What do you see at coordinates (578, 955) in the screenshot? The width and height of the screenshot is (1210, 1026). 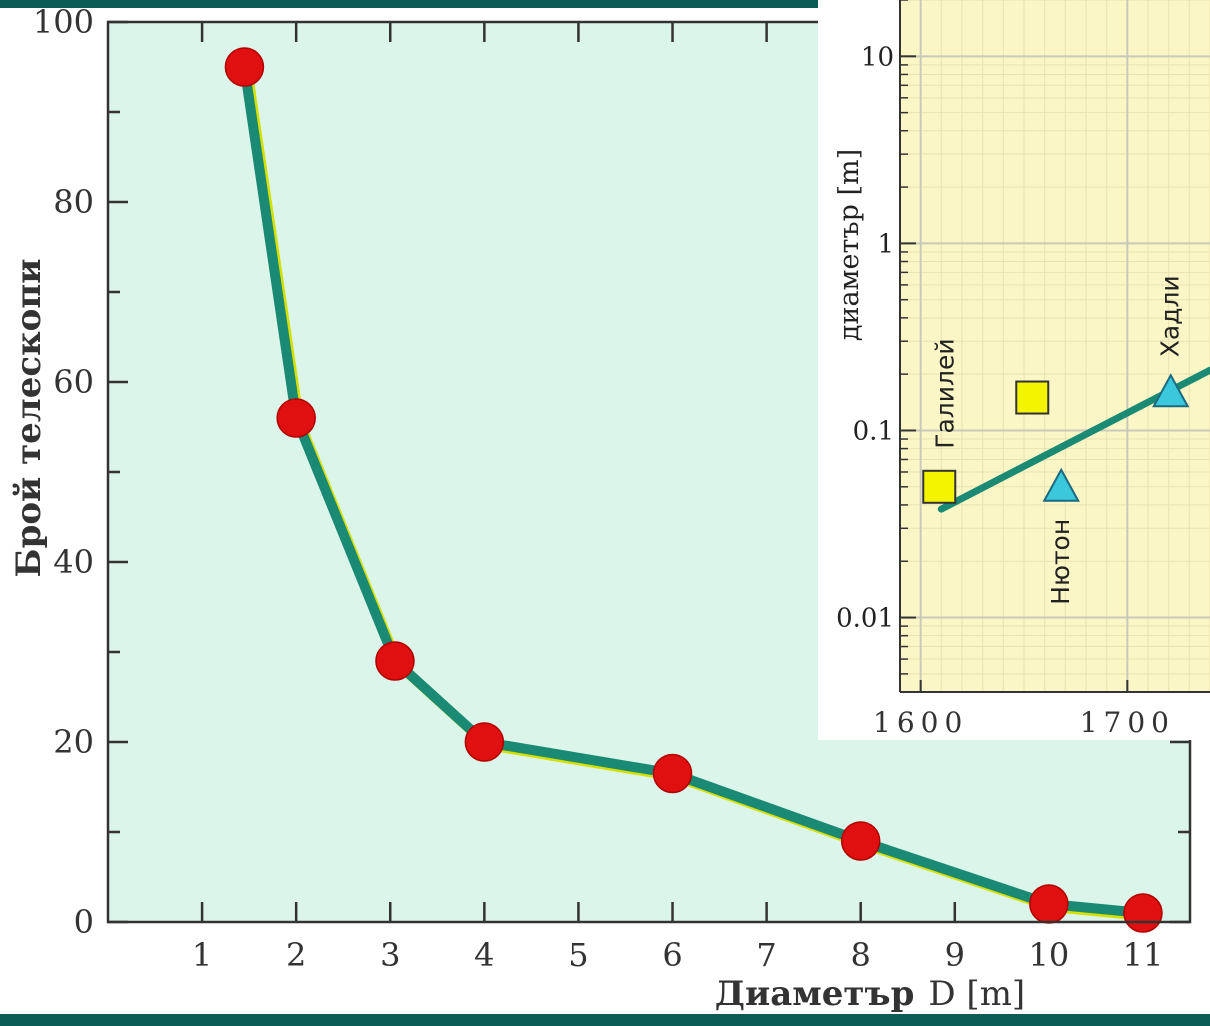 I see `main-x-tick-label: 5` at bounding box center [578, 955].